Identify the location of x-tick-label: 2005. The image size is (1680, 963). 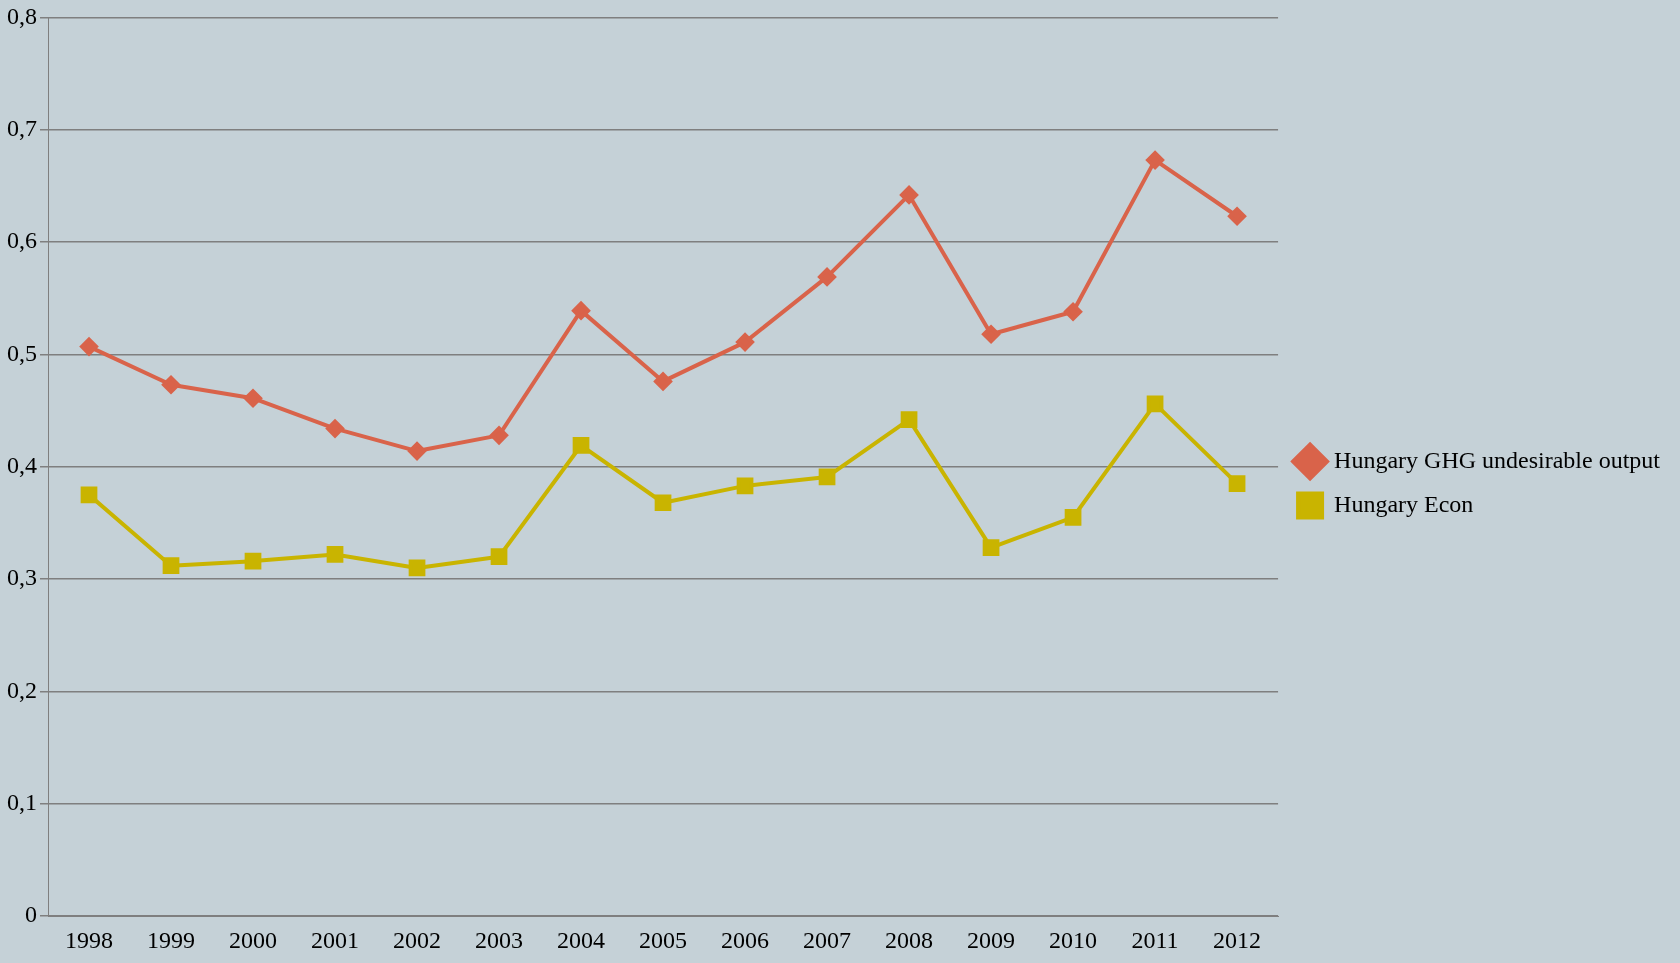
(663, 939).